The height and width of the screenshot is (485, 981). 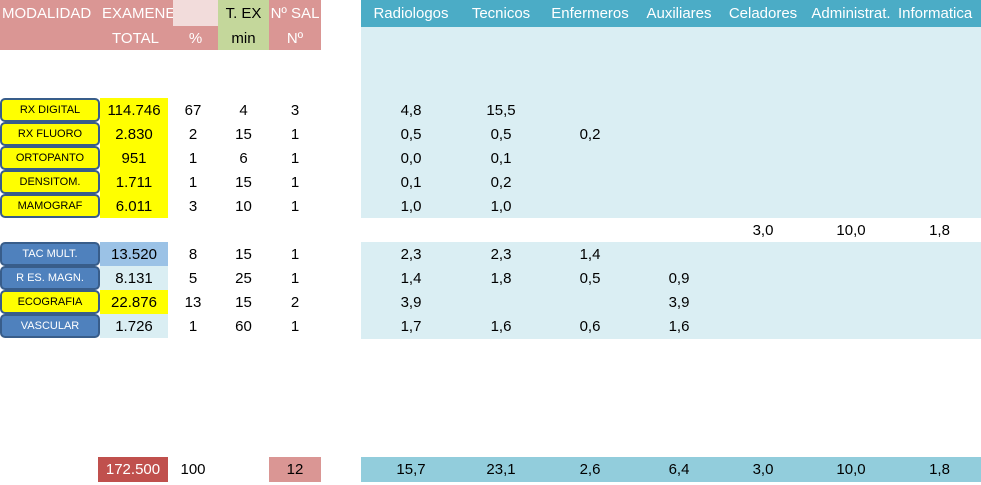 I want to click on staff-total-band, so click(x=671, y=469).